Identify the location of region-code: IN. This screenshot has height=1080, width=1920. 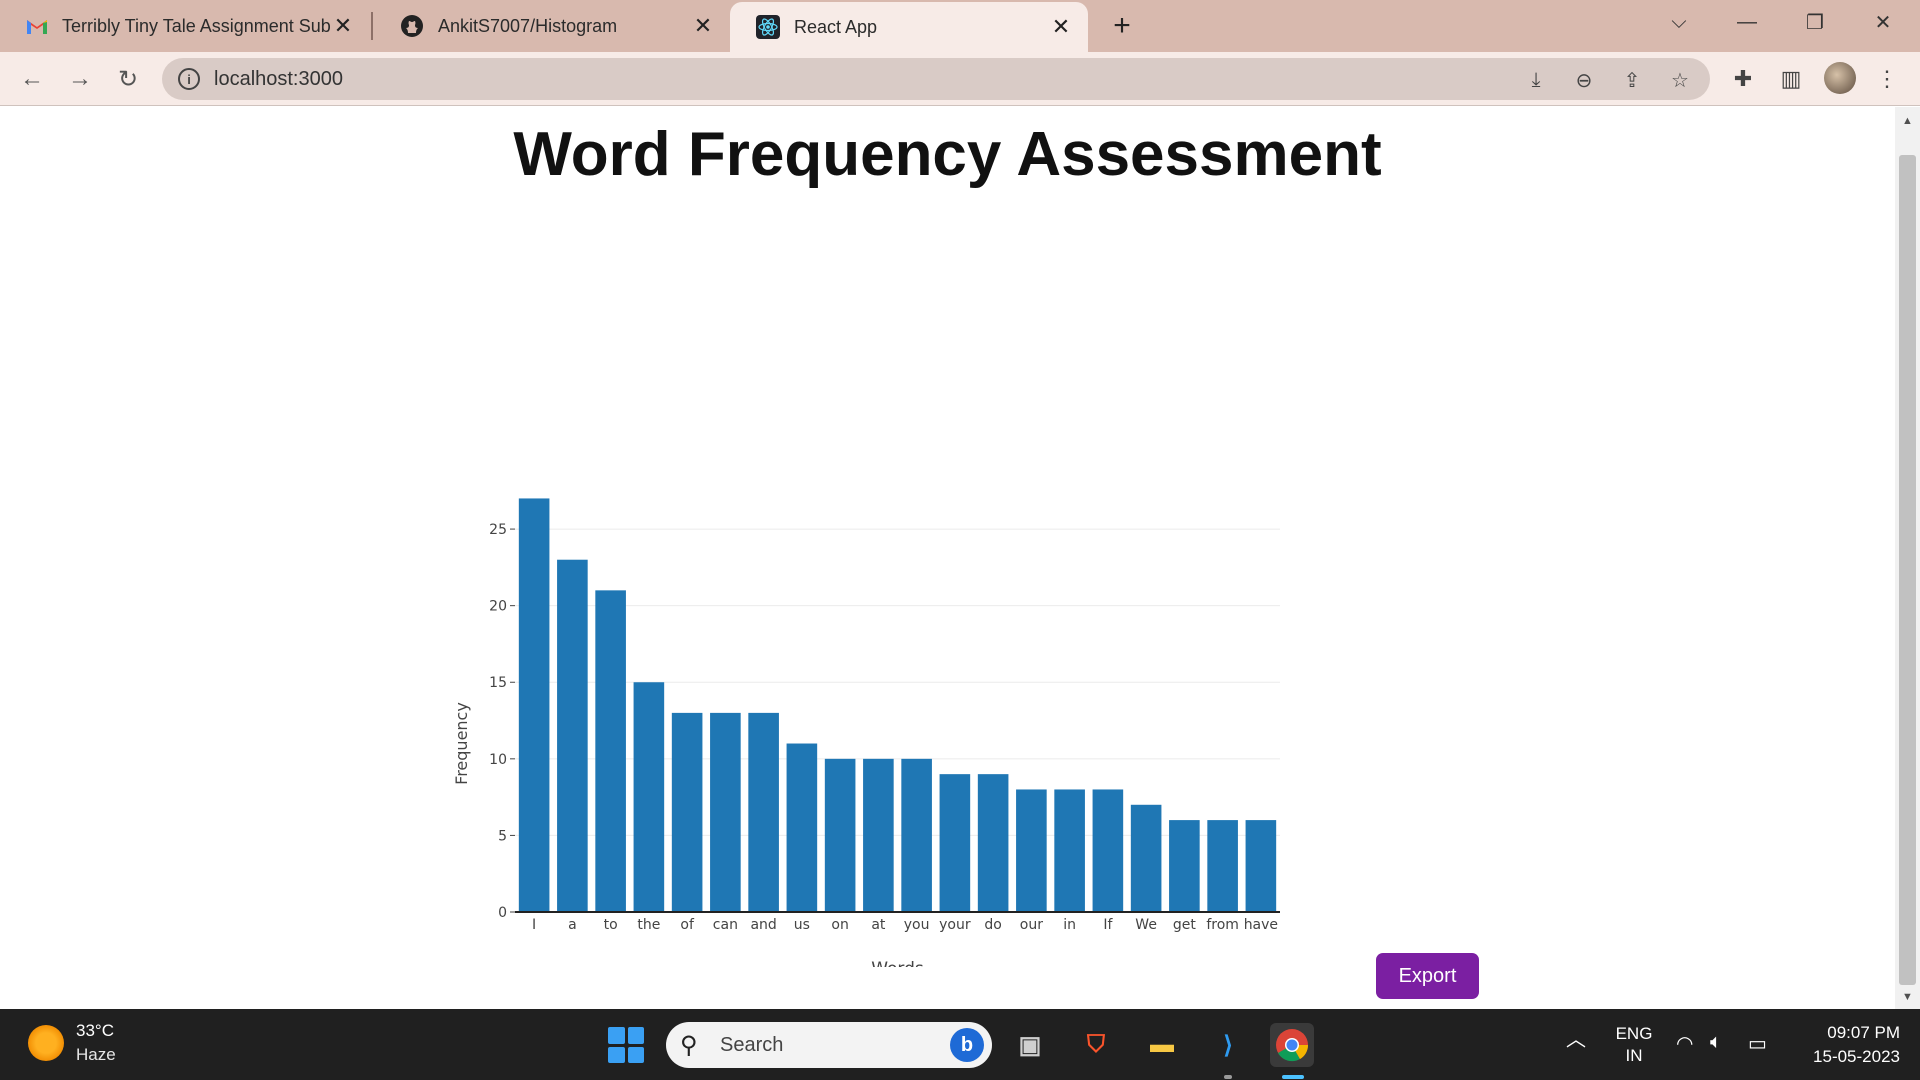
(1634, 1055).